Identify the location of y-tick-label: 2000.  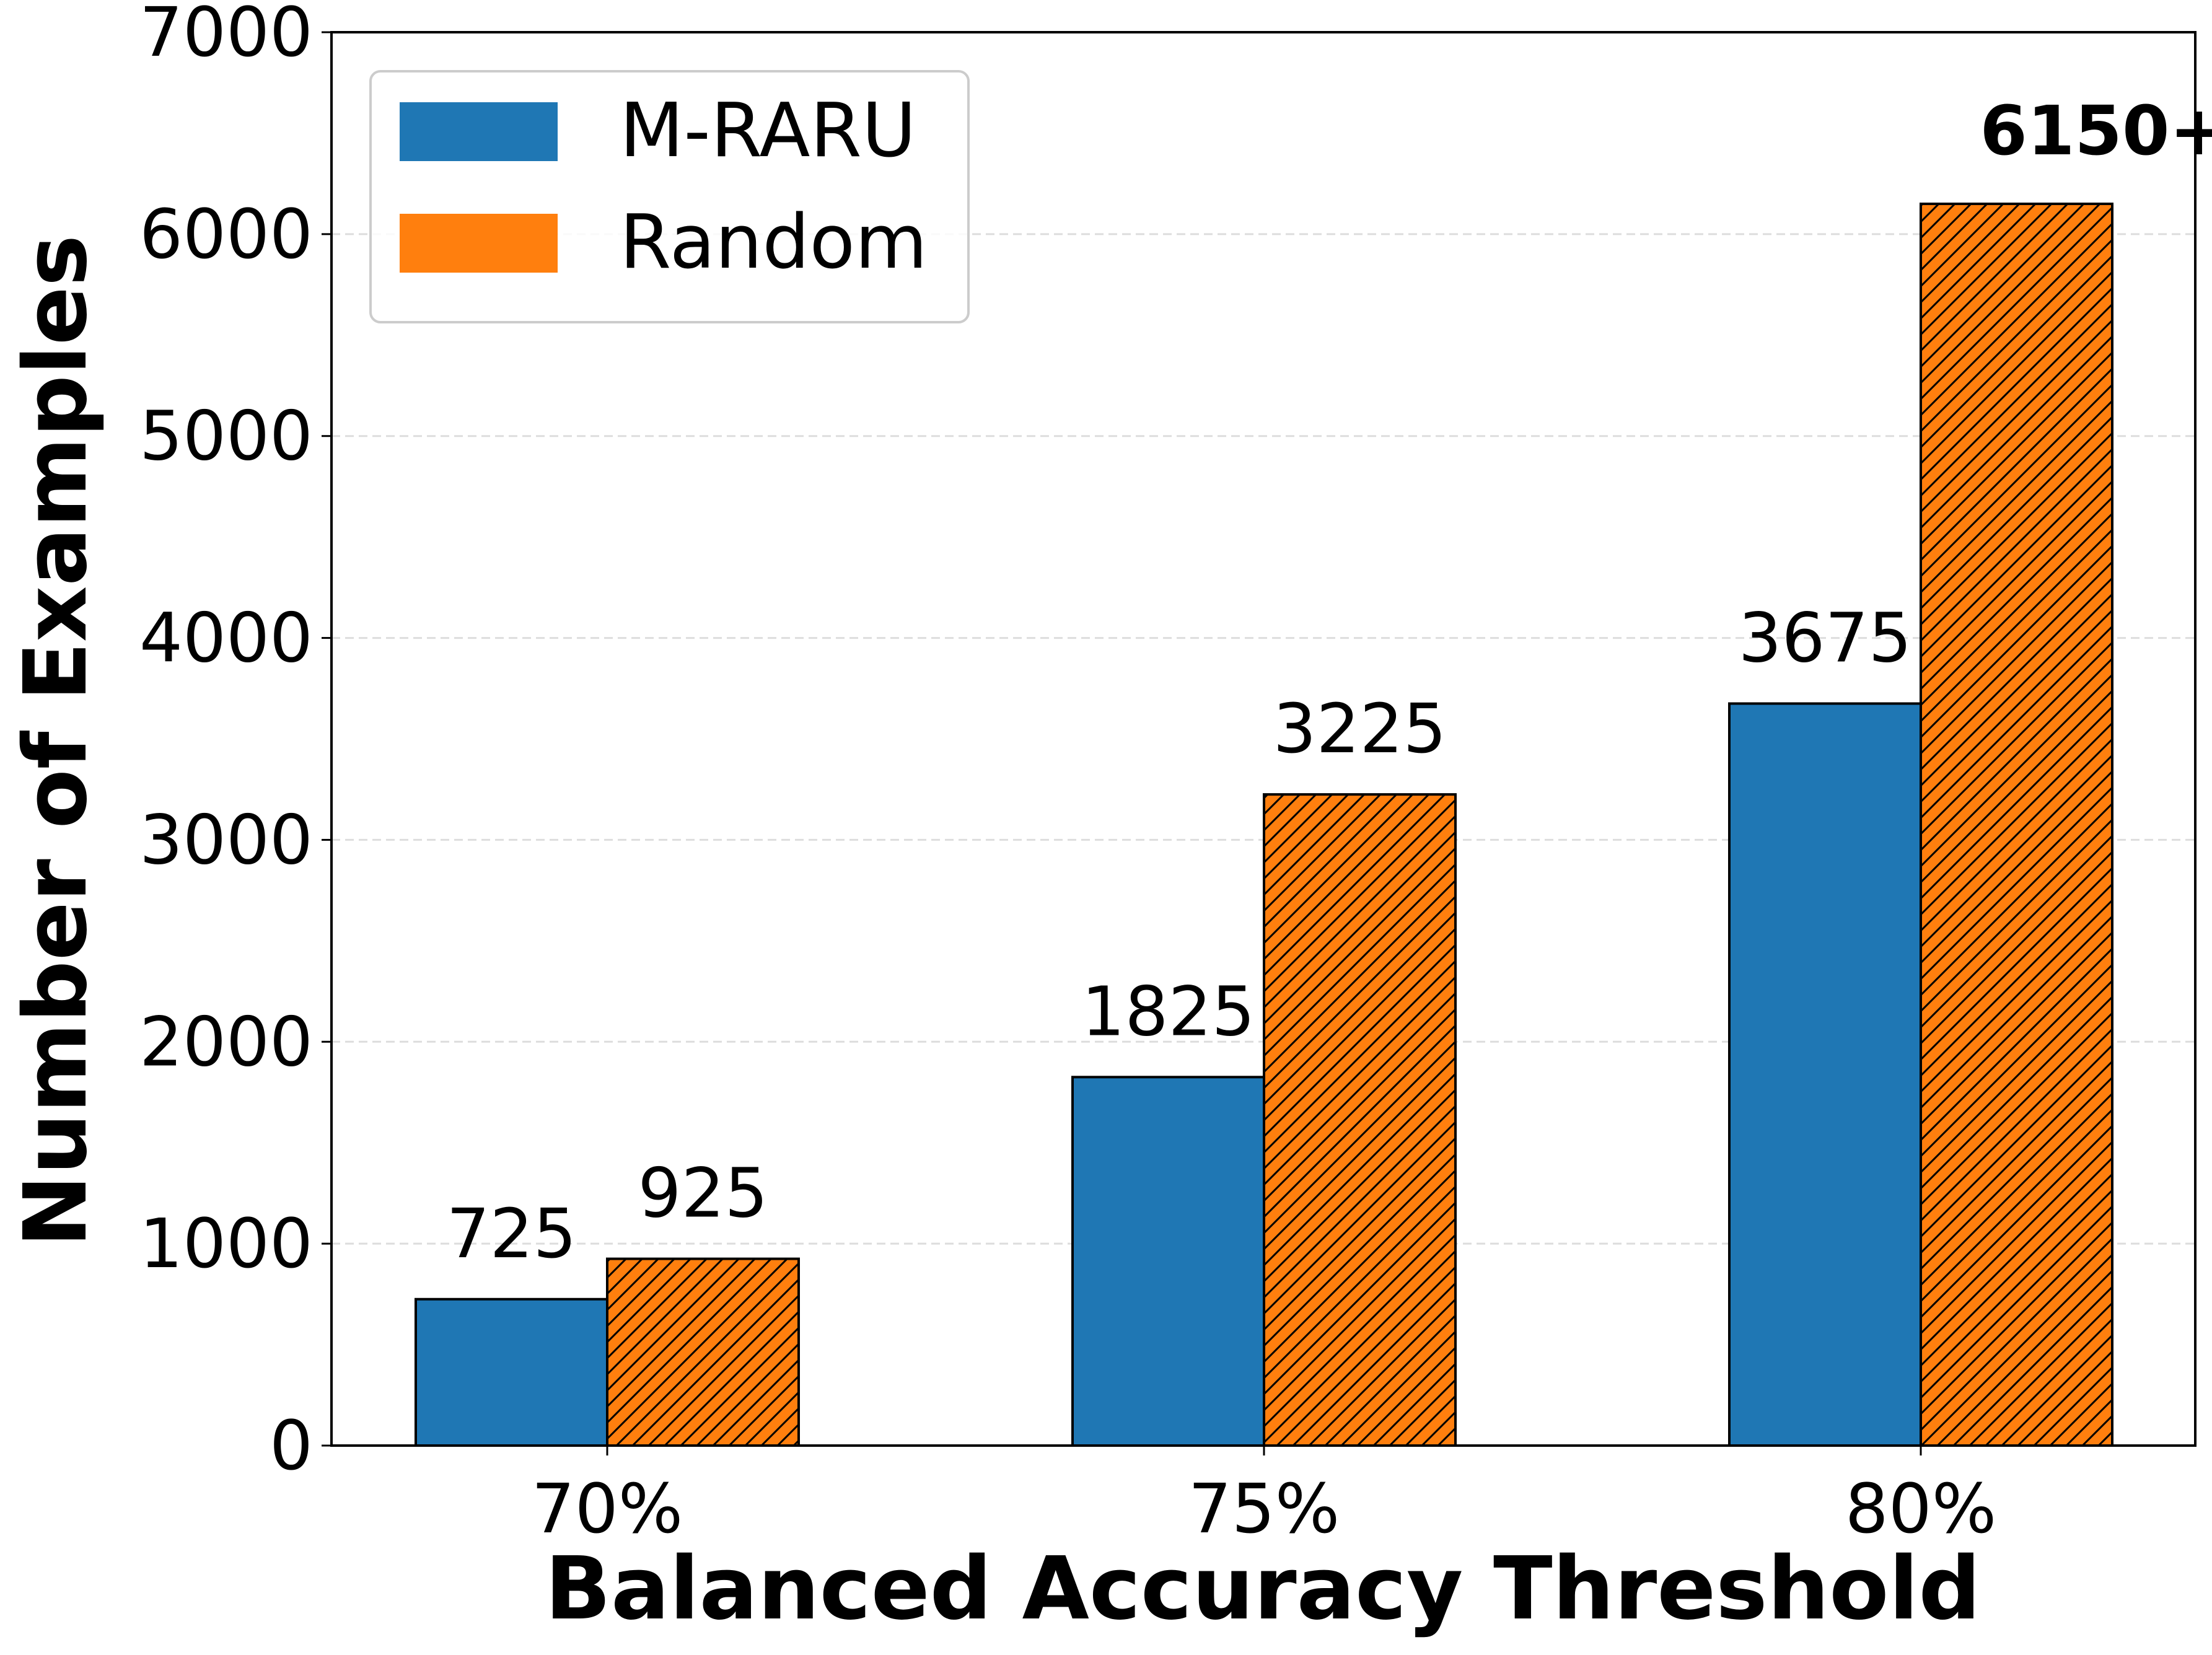
(226, 1041).